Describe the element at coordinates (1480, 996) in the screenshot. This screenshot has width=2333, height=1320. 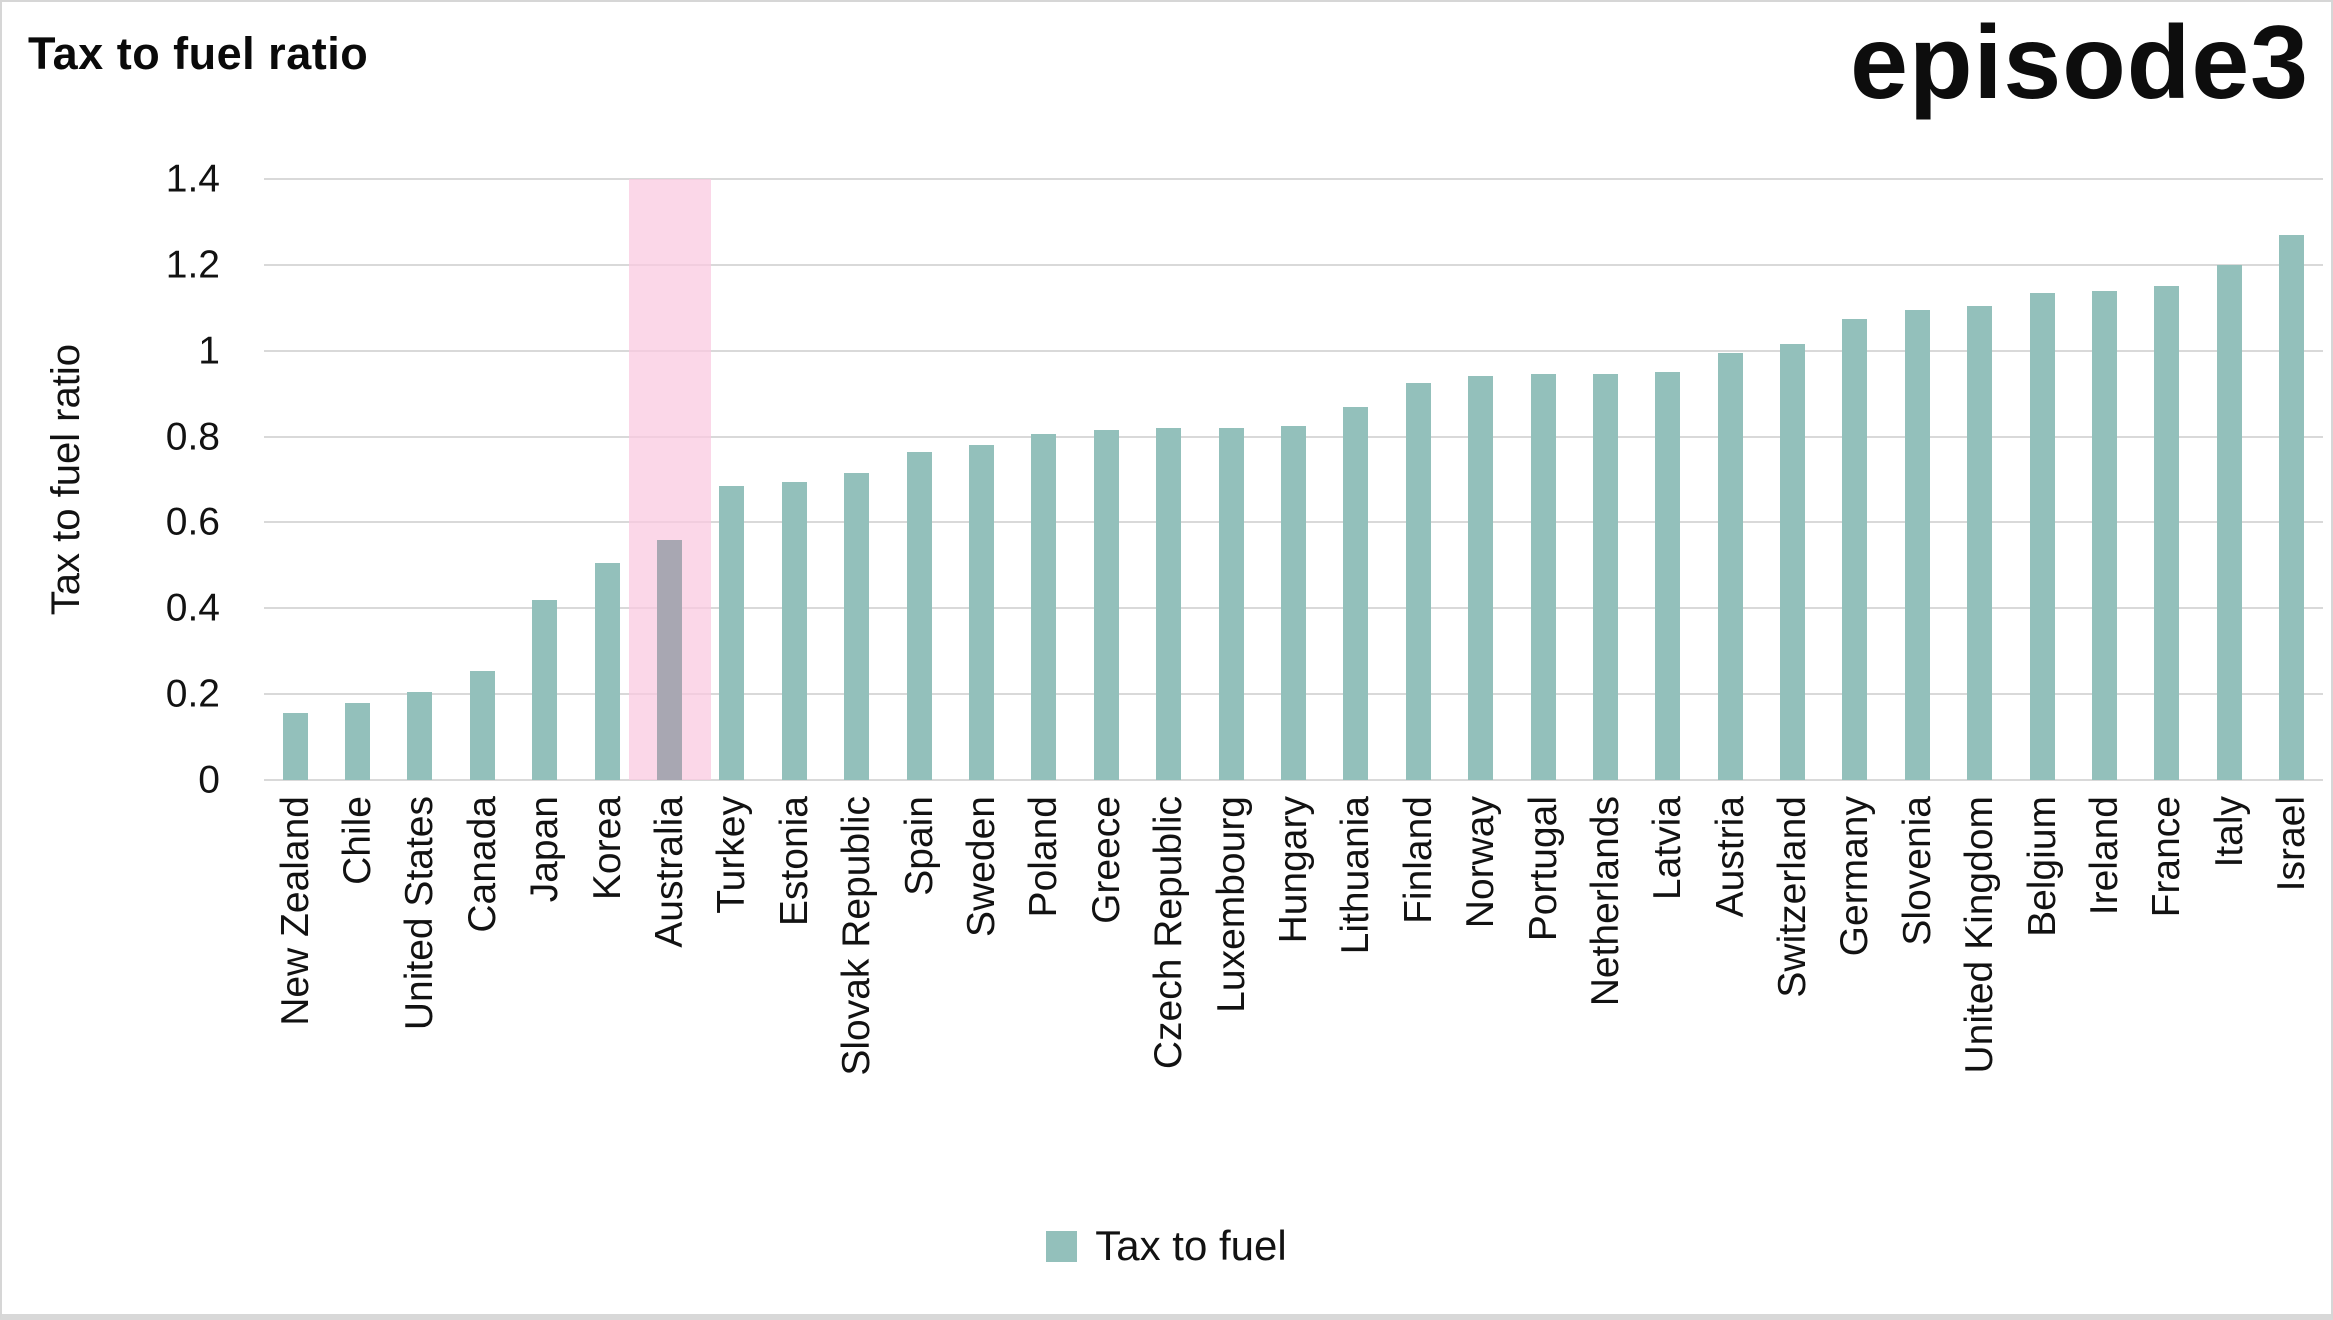
I see `x-label-slot: Norway` at that location.